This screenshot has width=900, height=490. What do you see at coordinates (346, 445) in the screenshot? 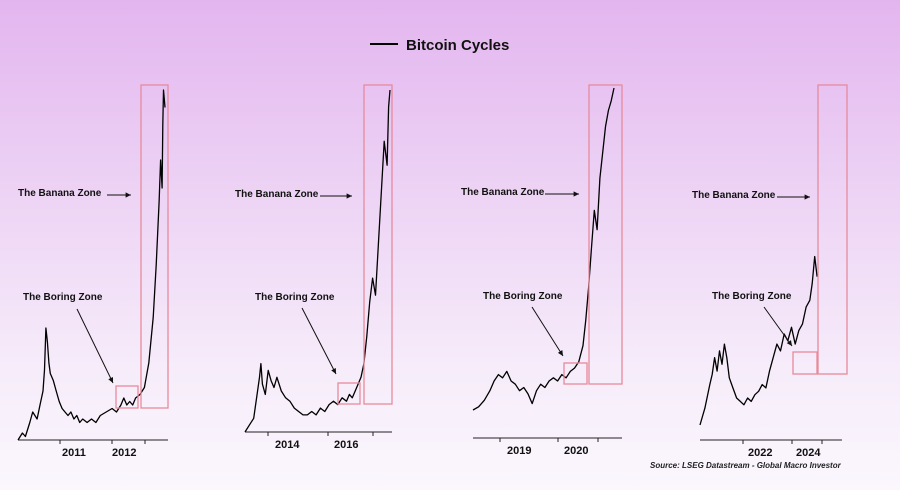
I see `panel-2-tick-label-2: 2016` at bounding box center [346, 445].